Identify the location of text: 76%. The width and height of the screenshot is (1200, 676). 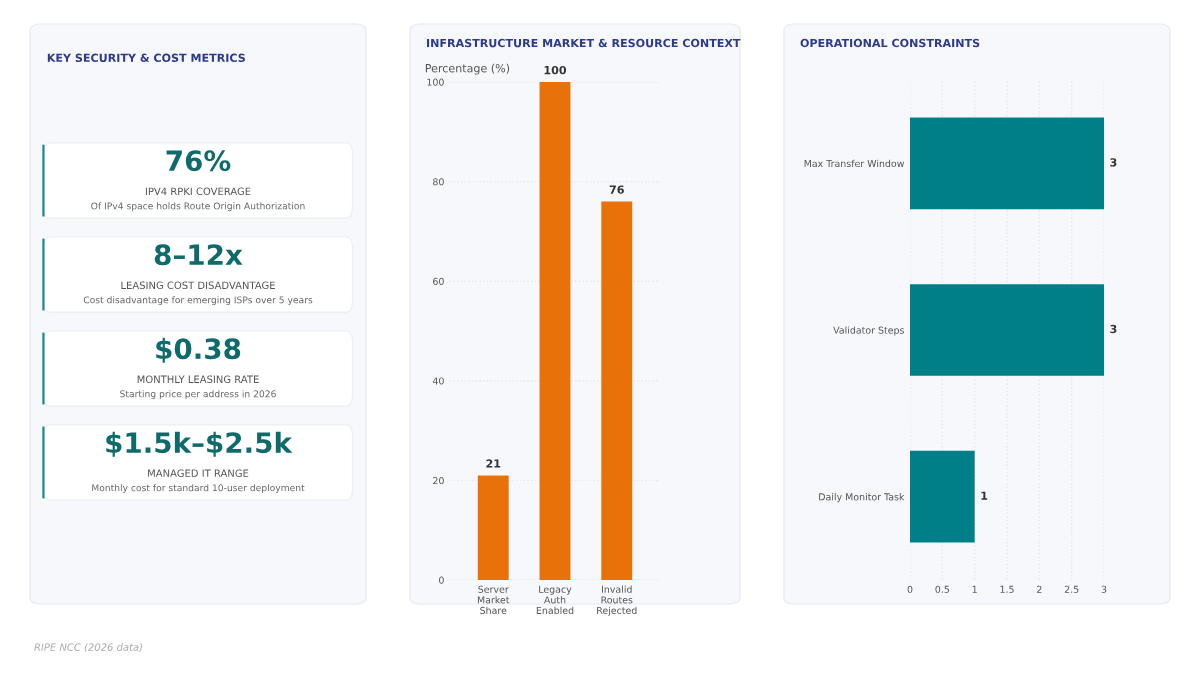
(198, 161).